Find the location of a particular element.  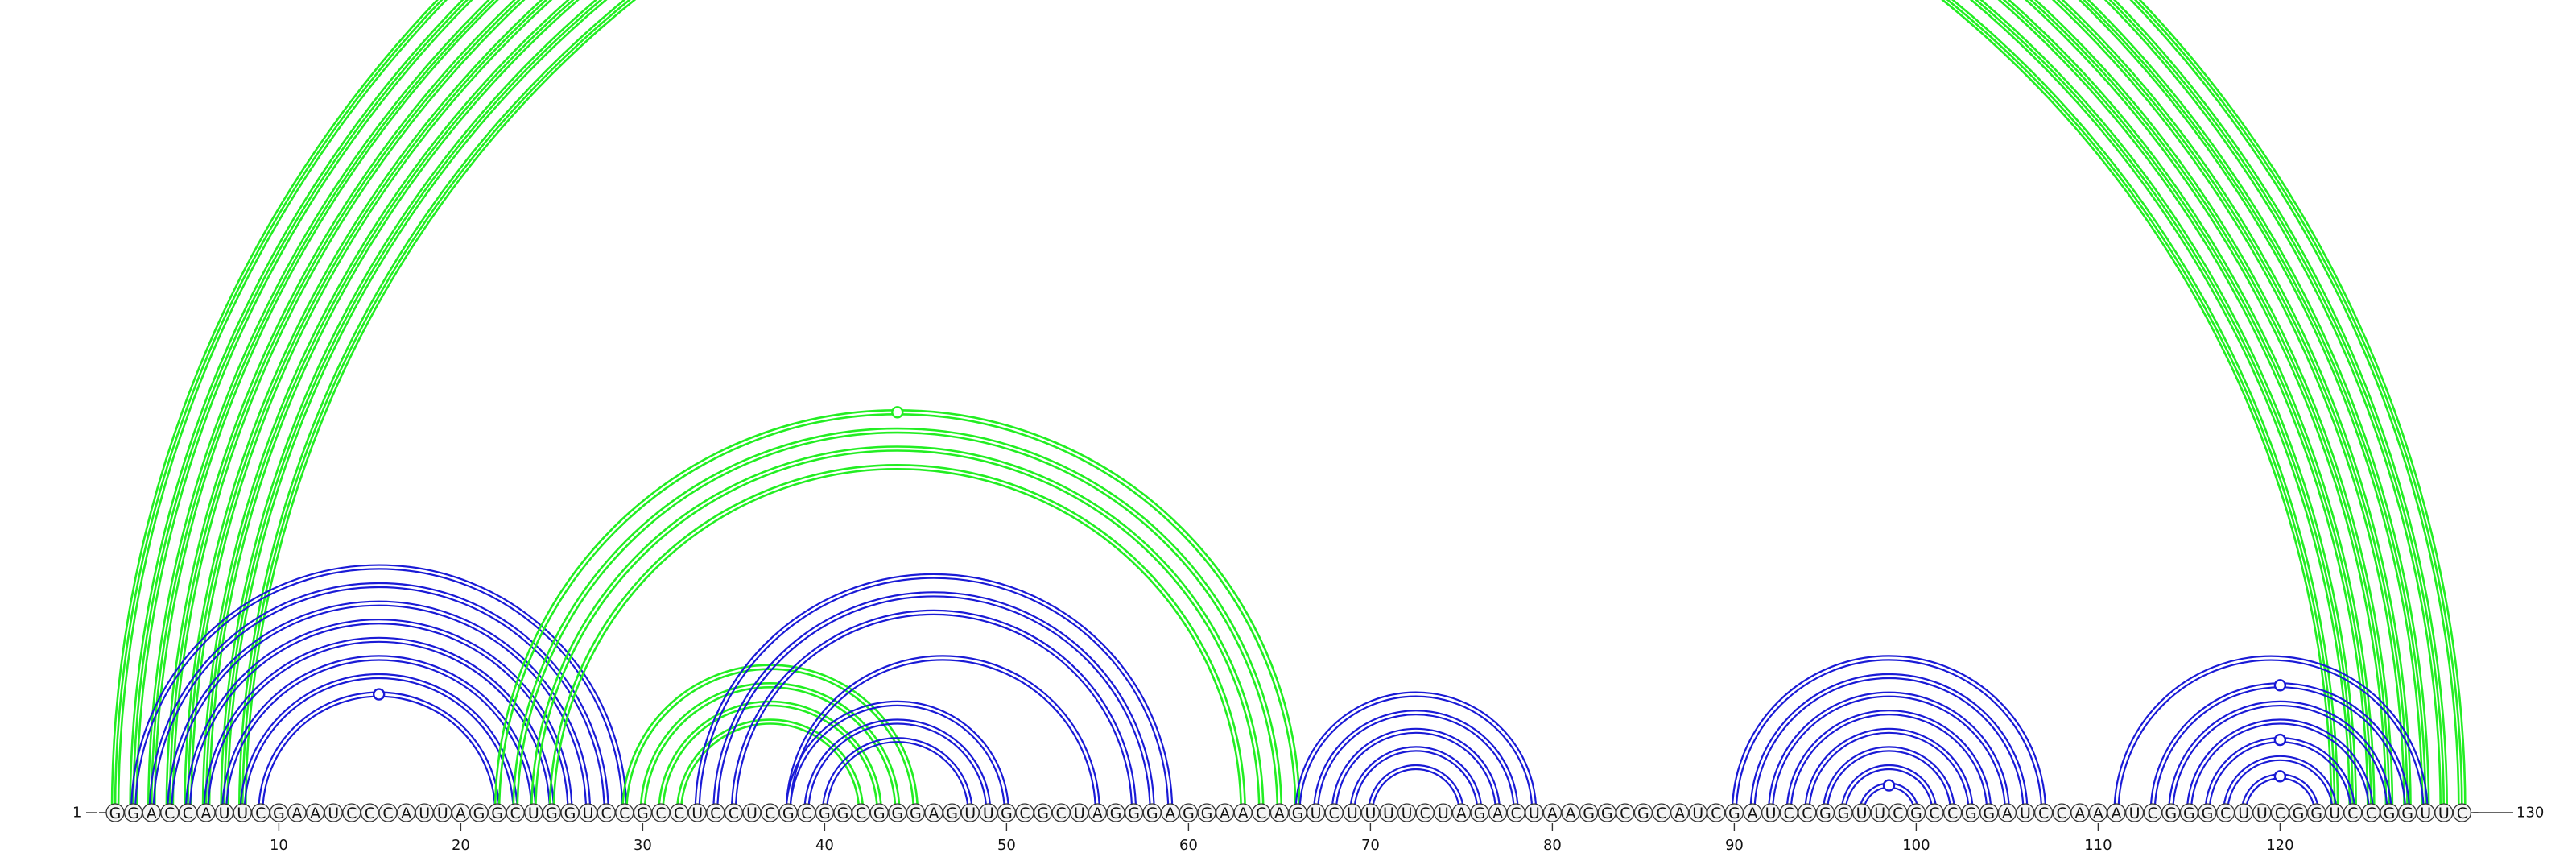

nucleotide-22-label: G is located at coordinates (497, 813).